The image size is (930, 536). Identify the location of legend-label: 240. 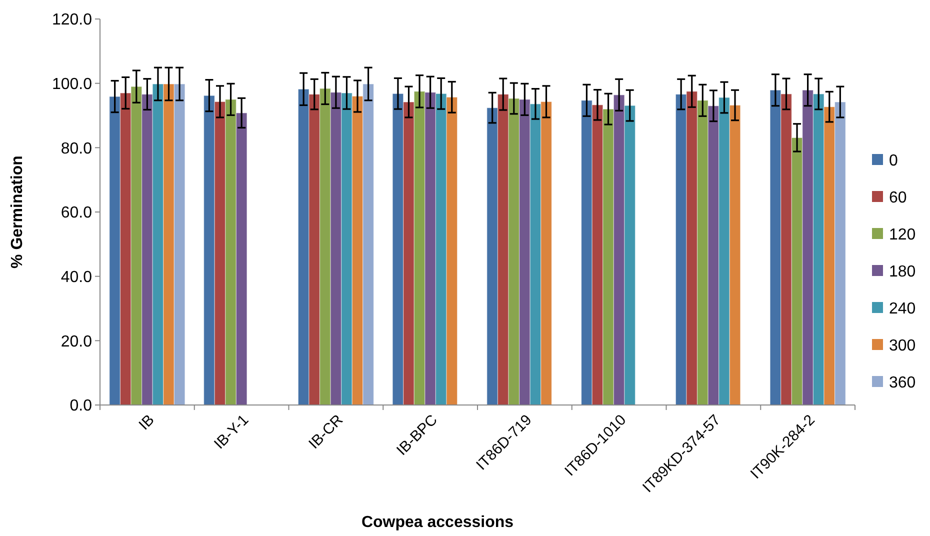
(902, 309).